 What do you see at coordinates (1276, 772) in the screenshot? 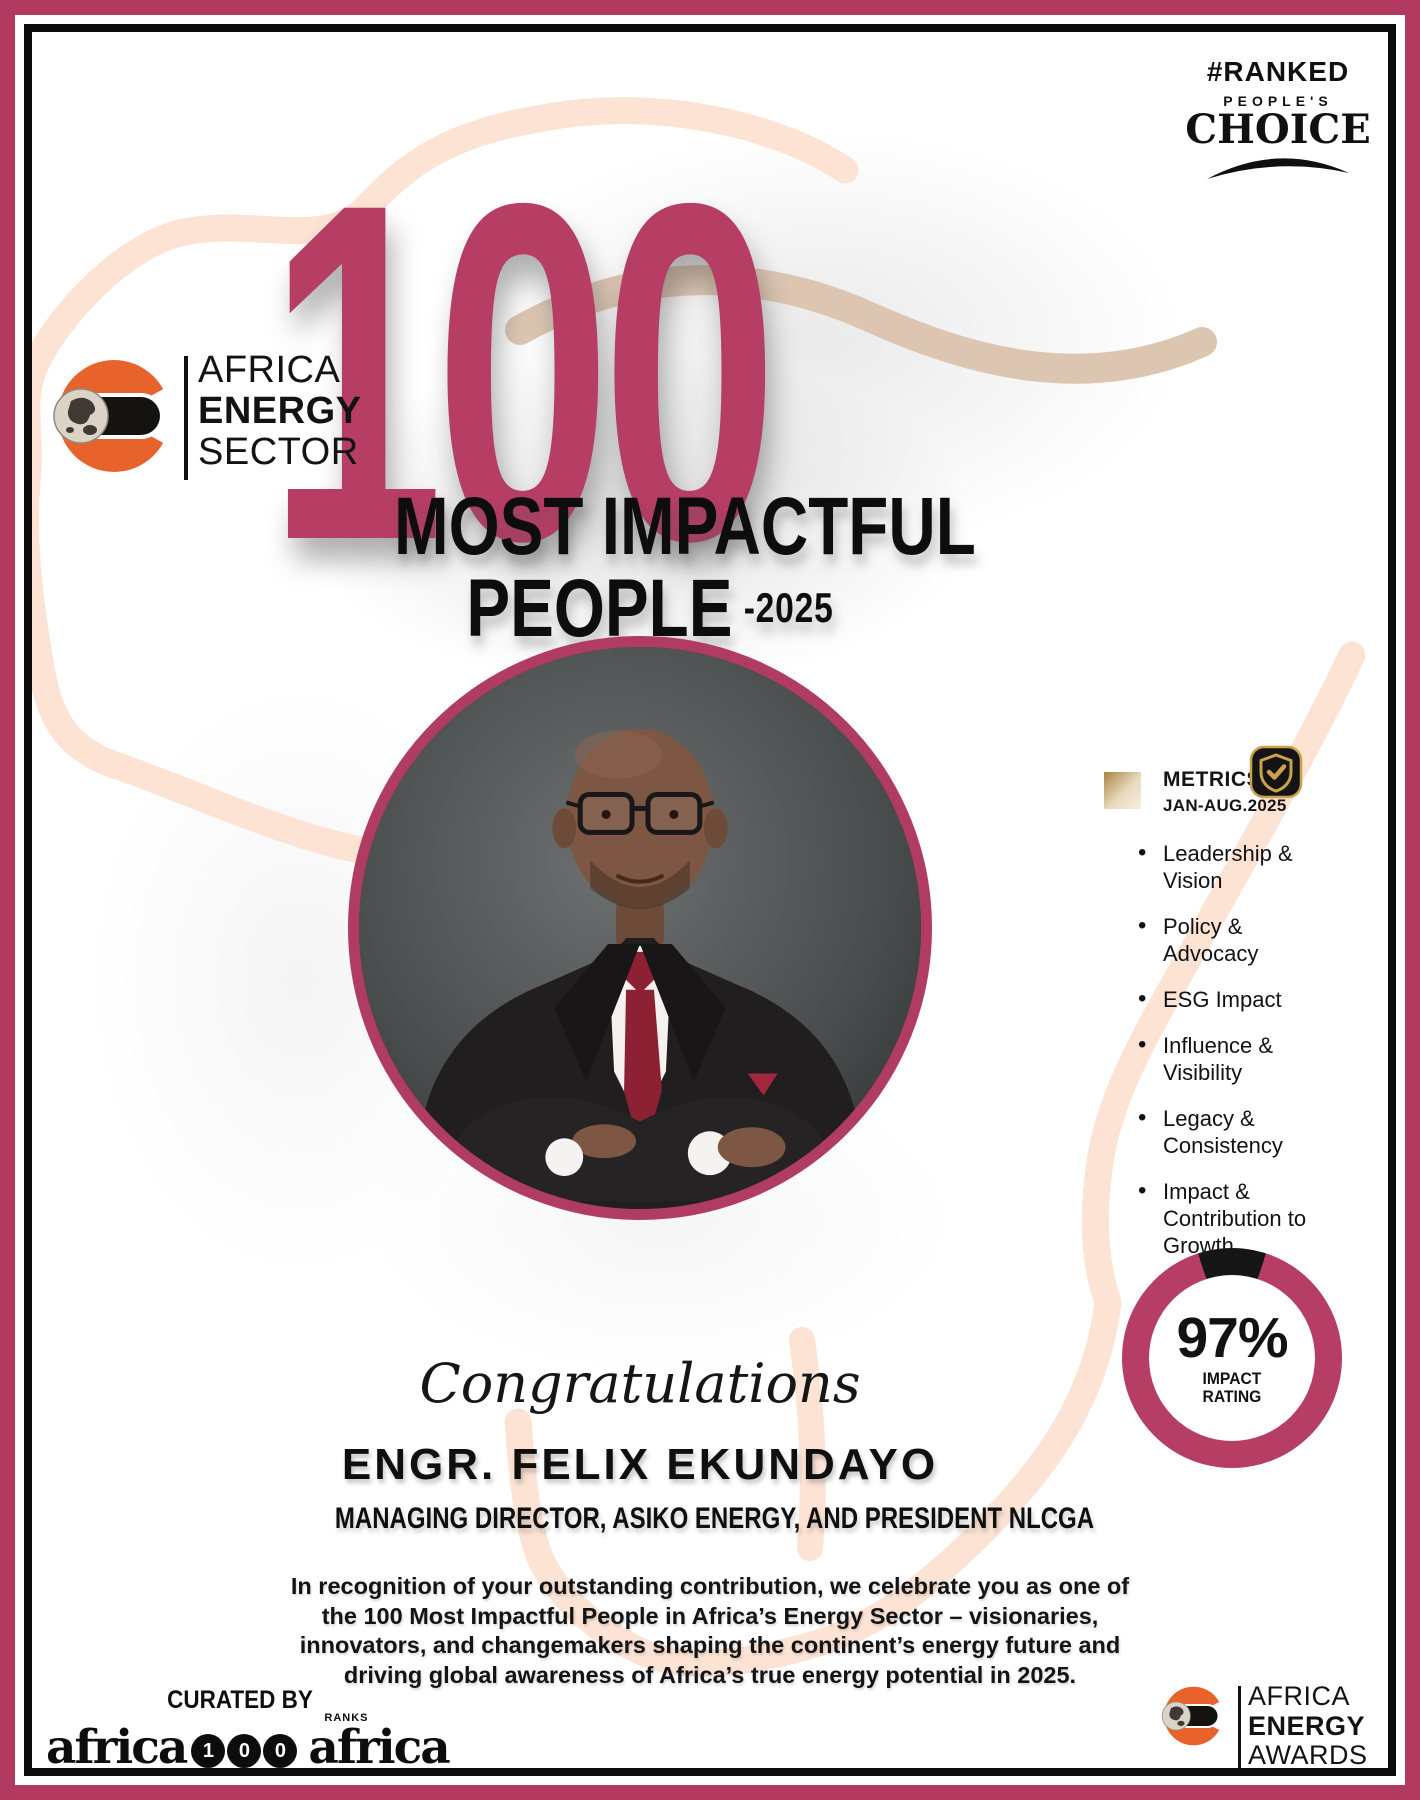
I see `verified-shield-icon` at bounding box center [1276, 772].